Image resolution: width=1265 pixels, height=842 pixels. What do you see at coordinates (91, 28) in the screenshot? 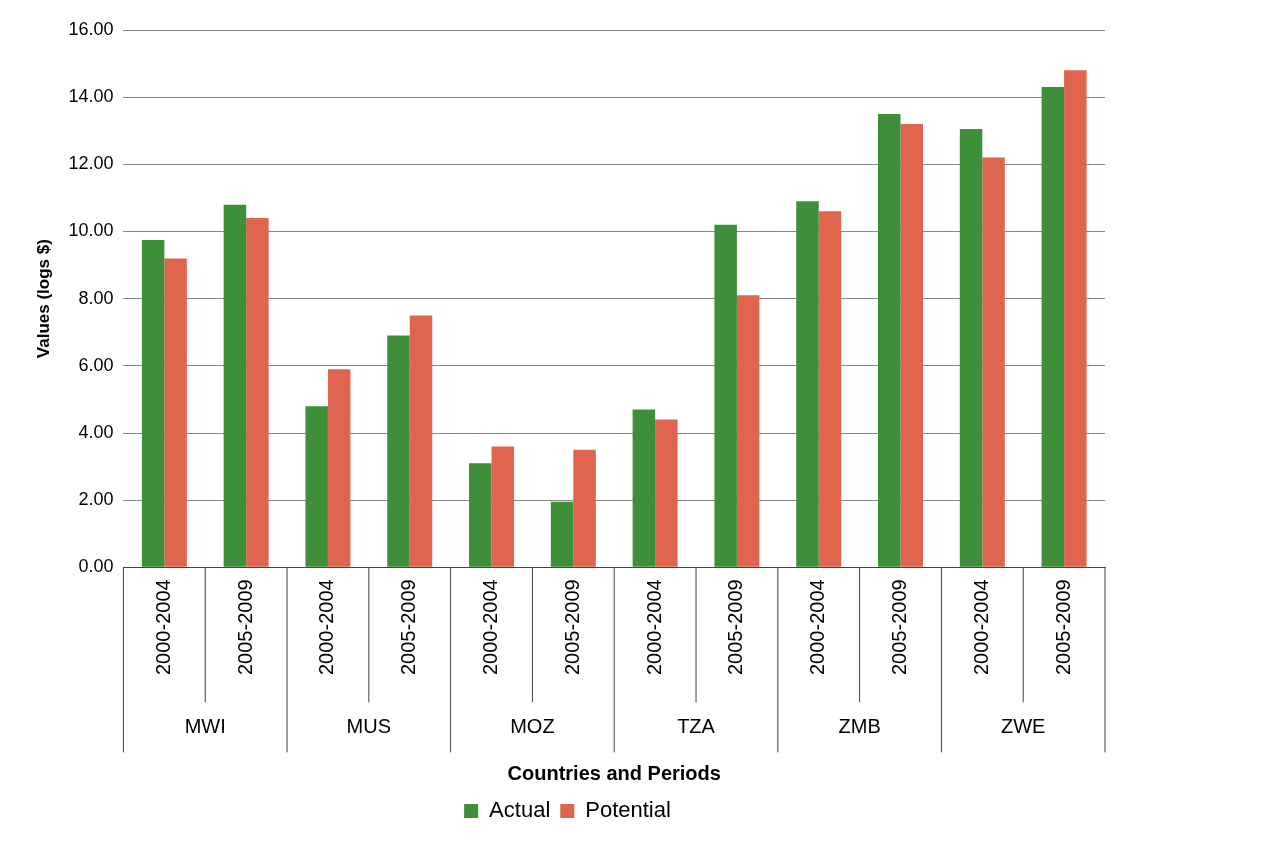
I see `y-tick-label: 16.00` at bounding box center [91, 28].